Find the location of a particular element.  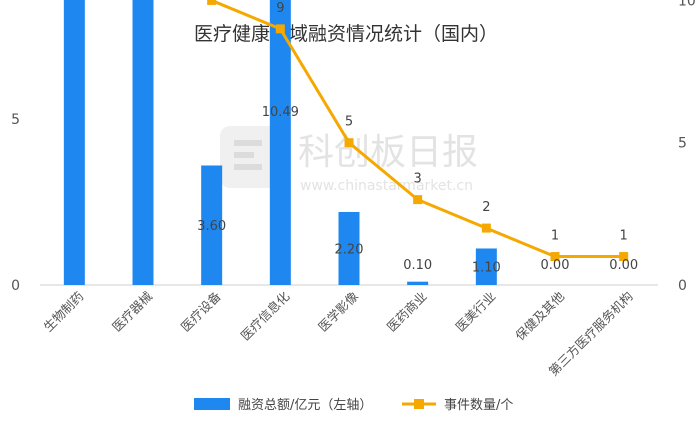

chart-title: 医疗健康领域融资情况统计（国内） is located at coordinates (346, 34).